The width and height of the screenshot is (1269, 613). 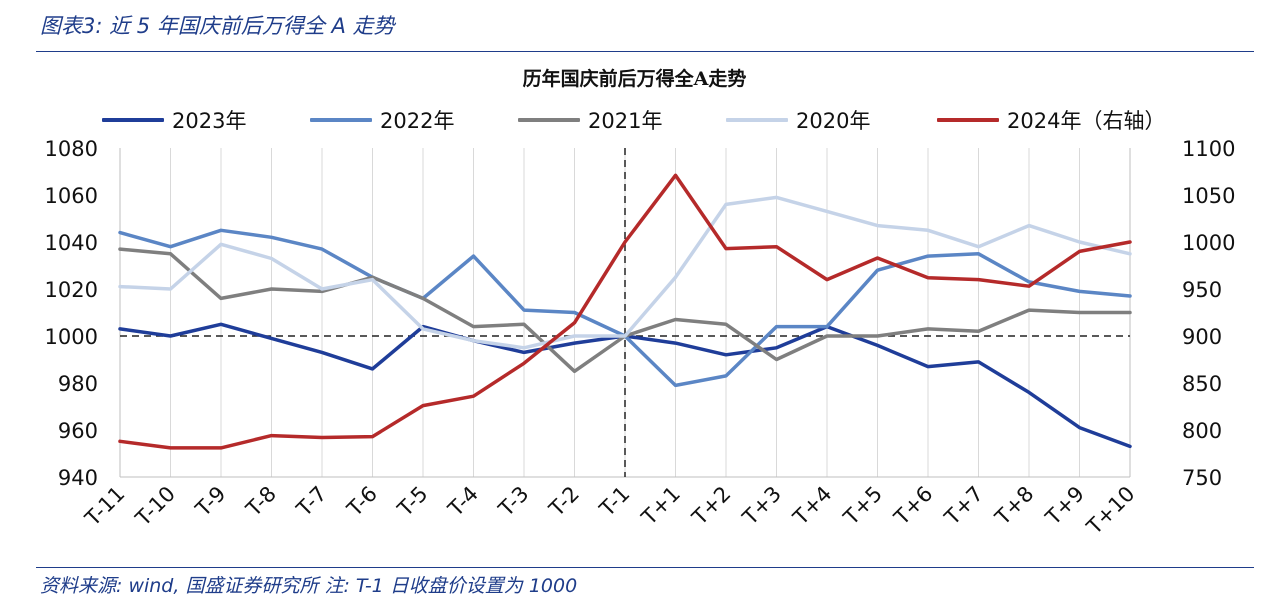 I want to click on y-right-tick-label: 1050, so click(x=1208, y=196).